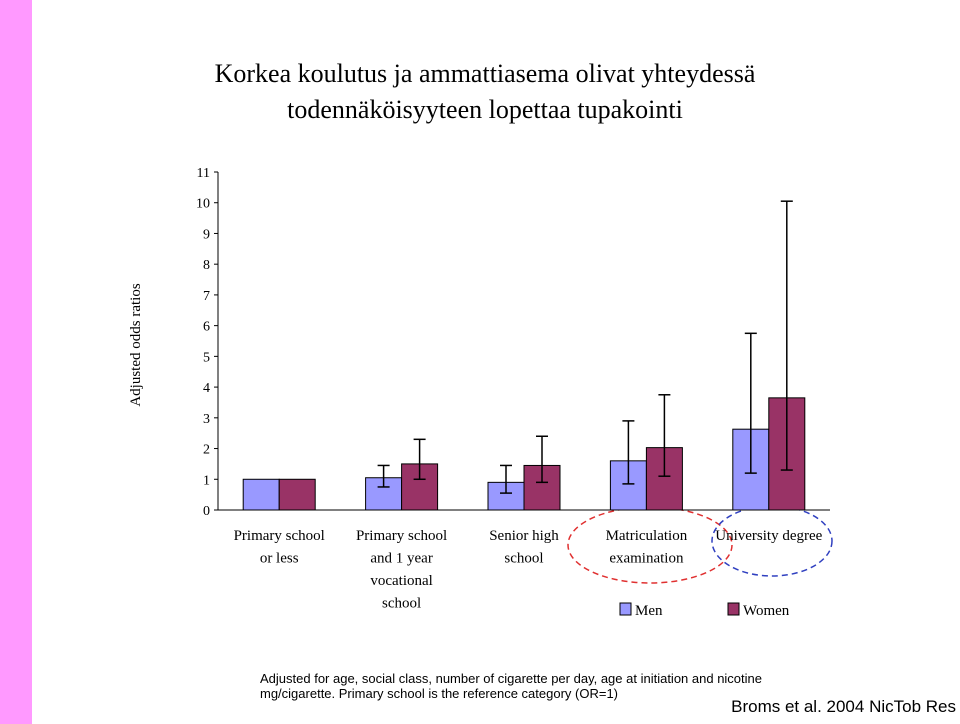 This screenshot has height=724, width=960. Describe the element at coordinates (206, 357) in the screenshot. I see `y-tick-label: 5` at that location.